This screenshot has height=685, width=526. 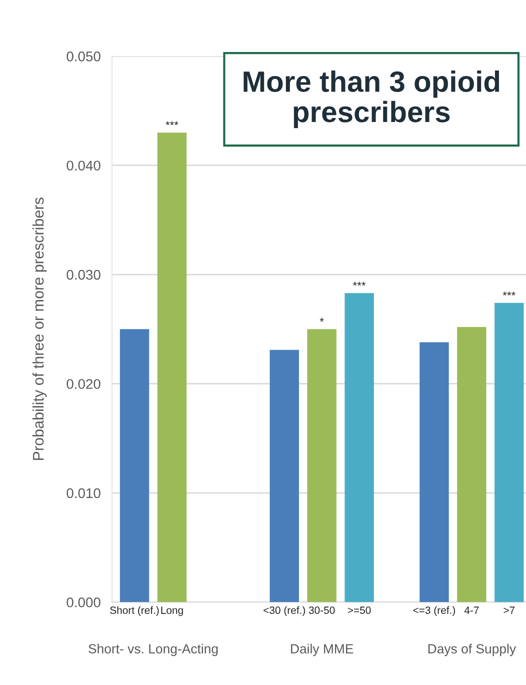 I want to click on y-tick-label: 0.030, so click(x=83, y=275).